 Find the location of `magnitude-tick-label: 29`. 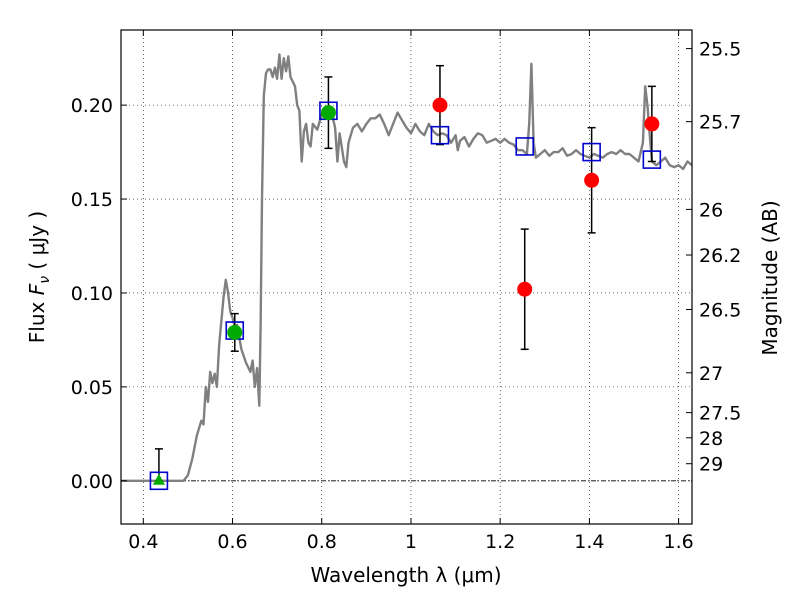

magnitude-tick-label: 29 is located at coordinates (711, 465).